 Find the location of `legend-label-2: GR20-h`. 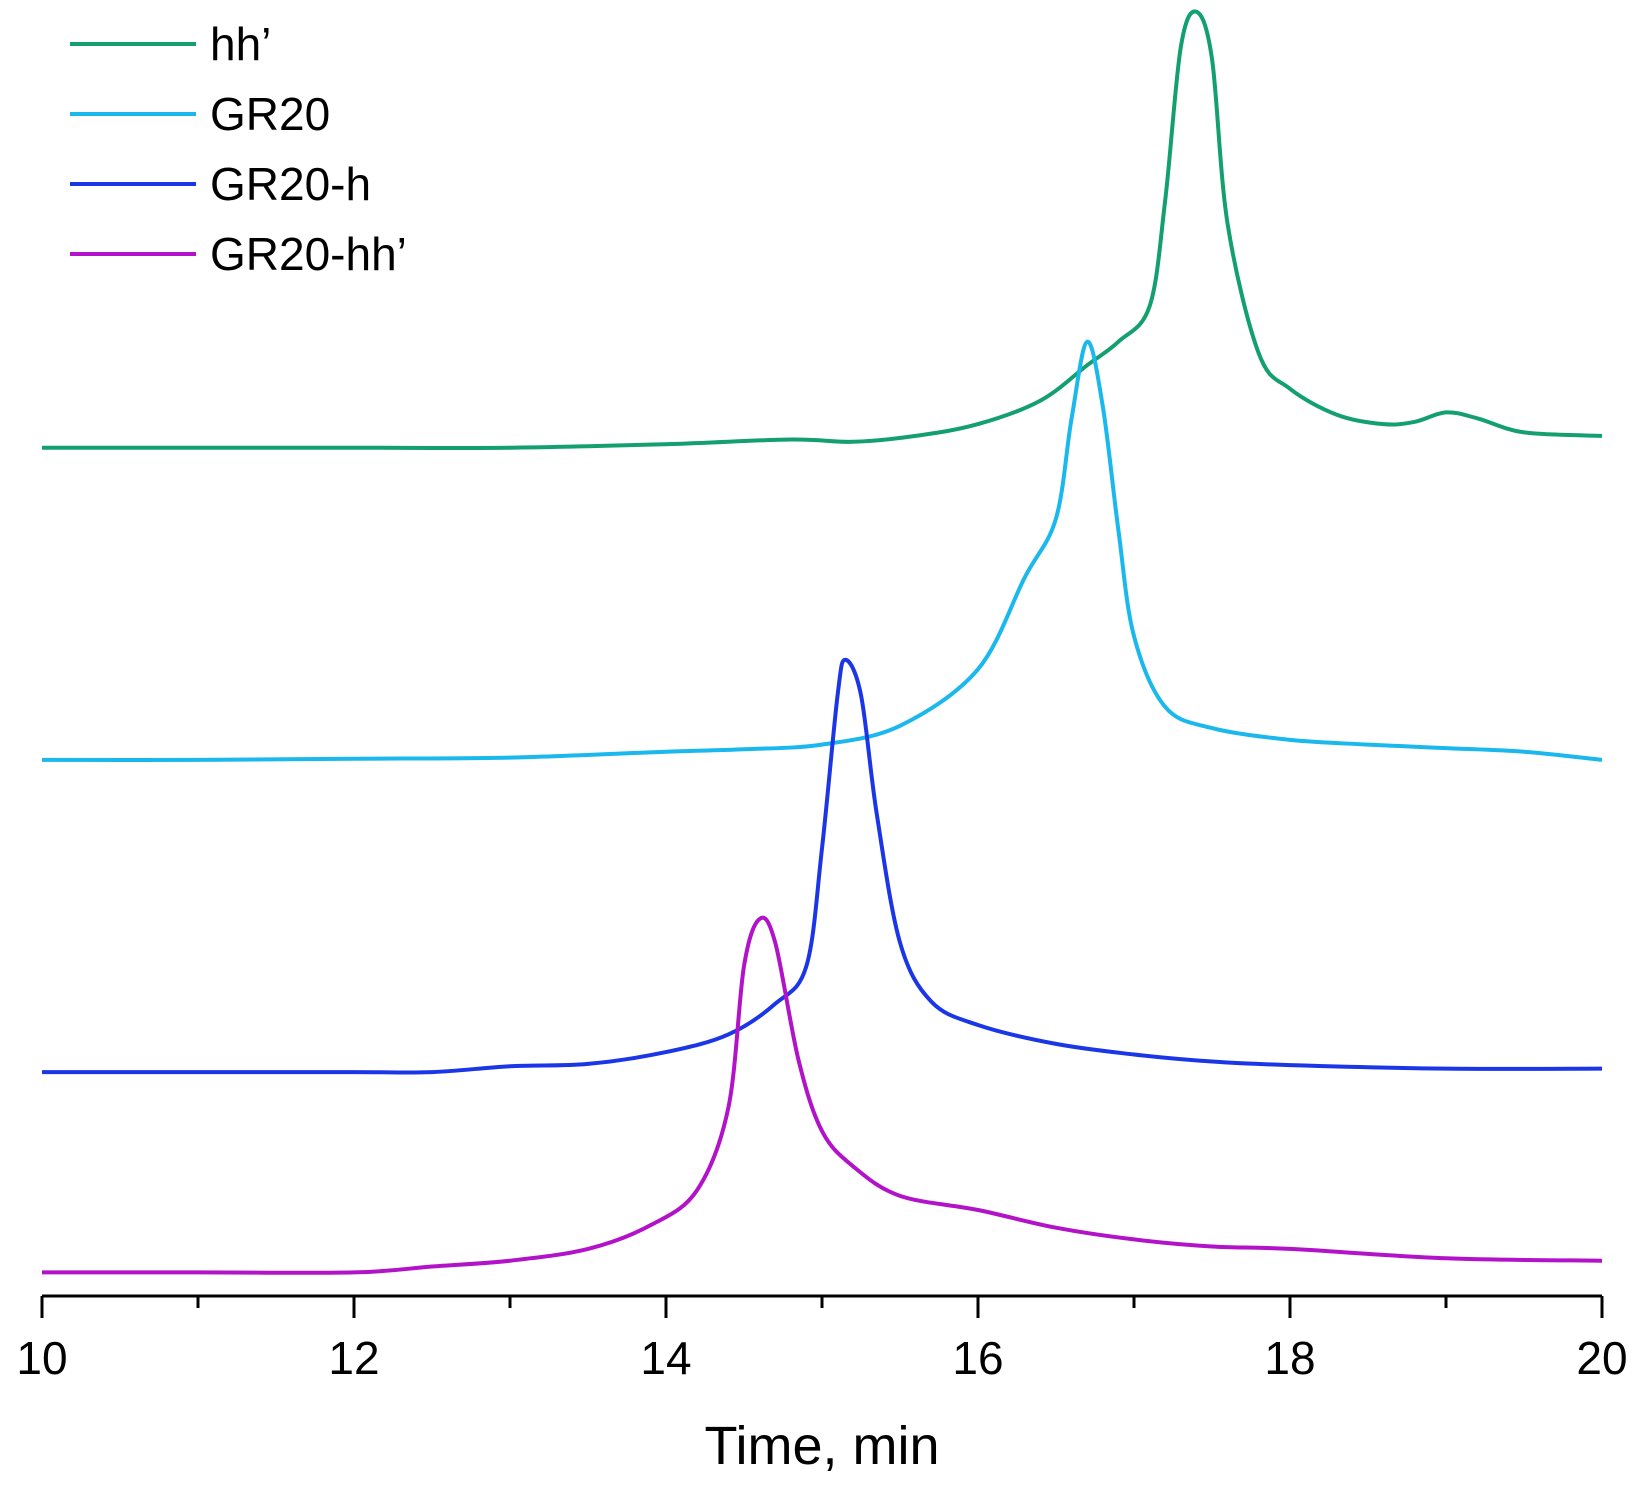

legend-label-2: GR20-h is located at coordinates (290, 184).